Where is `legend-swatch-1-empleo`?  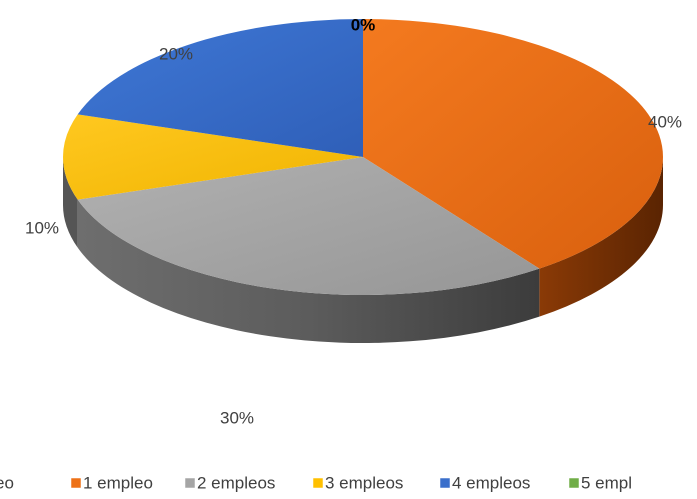
legend-swatch-1-empleo is located at coordinates (76, 483).